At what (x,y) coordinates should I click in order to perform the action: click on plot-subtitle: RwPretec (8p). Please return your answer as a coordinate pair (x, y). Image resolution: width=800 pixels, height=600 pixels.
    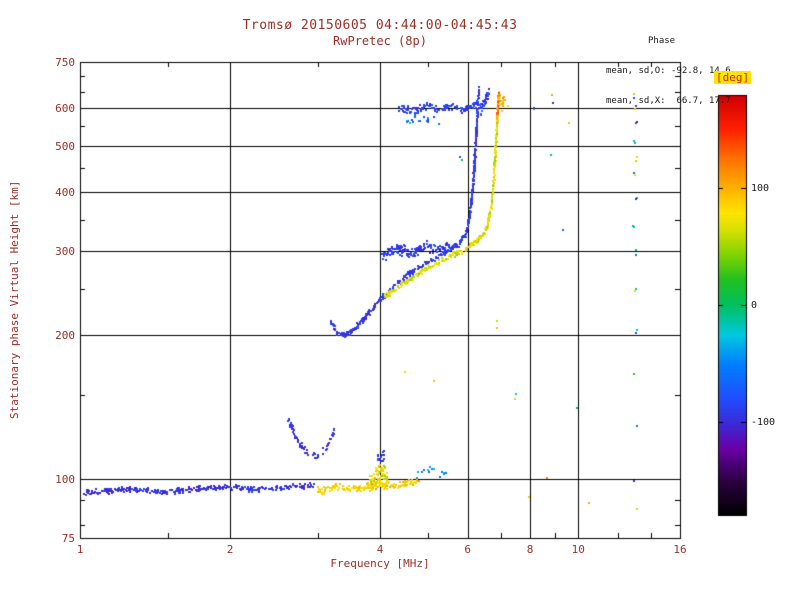
    Looking at the image, I should click on (380, 41).